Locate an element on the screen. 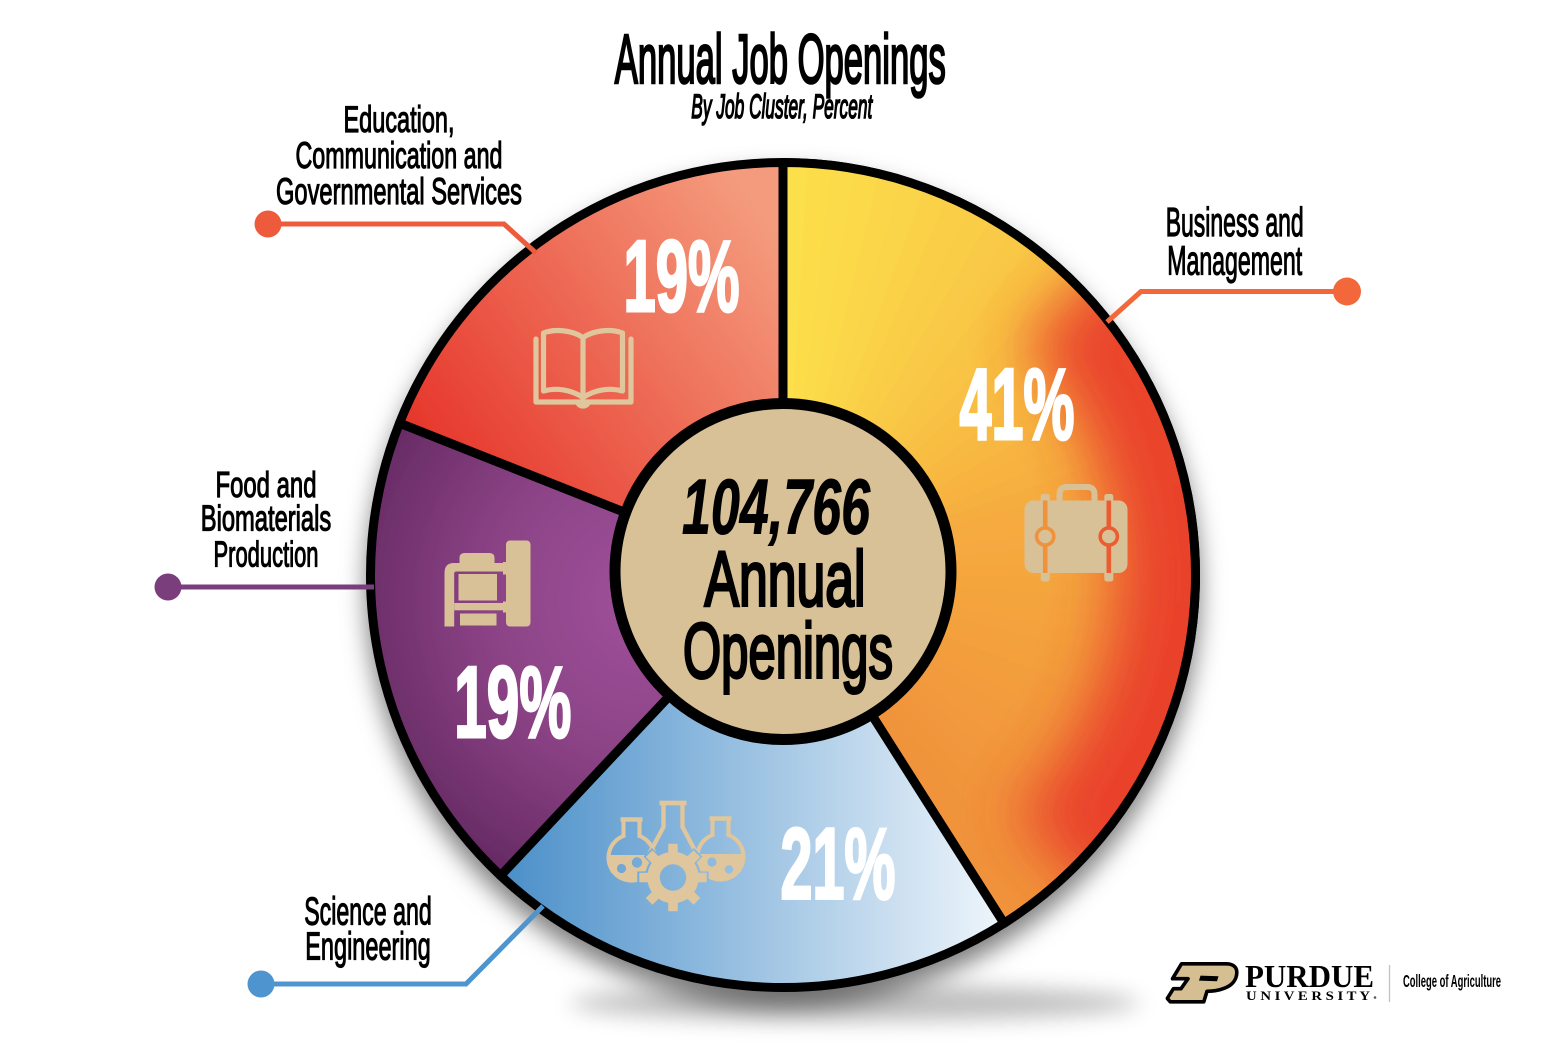 The height and width of the screenshot is (1042, 1562). svg-text: Governmental Services is located at coordinates (399, 191).